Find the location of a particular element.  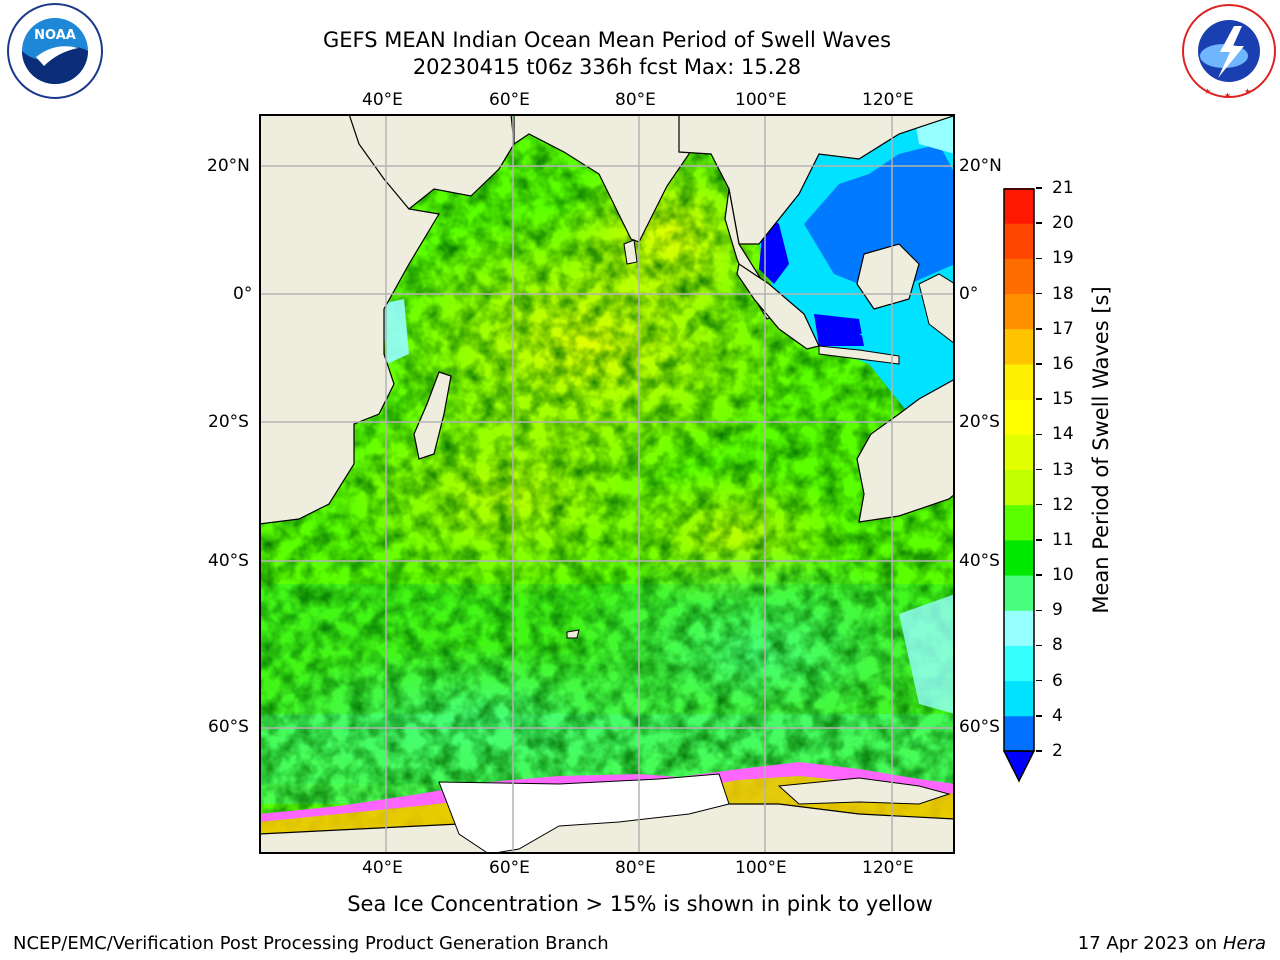

lat-label-right-20n: 20°N is located at coordinates (980, 166).